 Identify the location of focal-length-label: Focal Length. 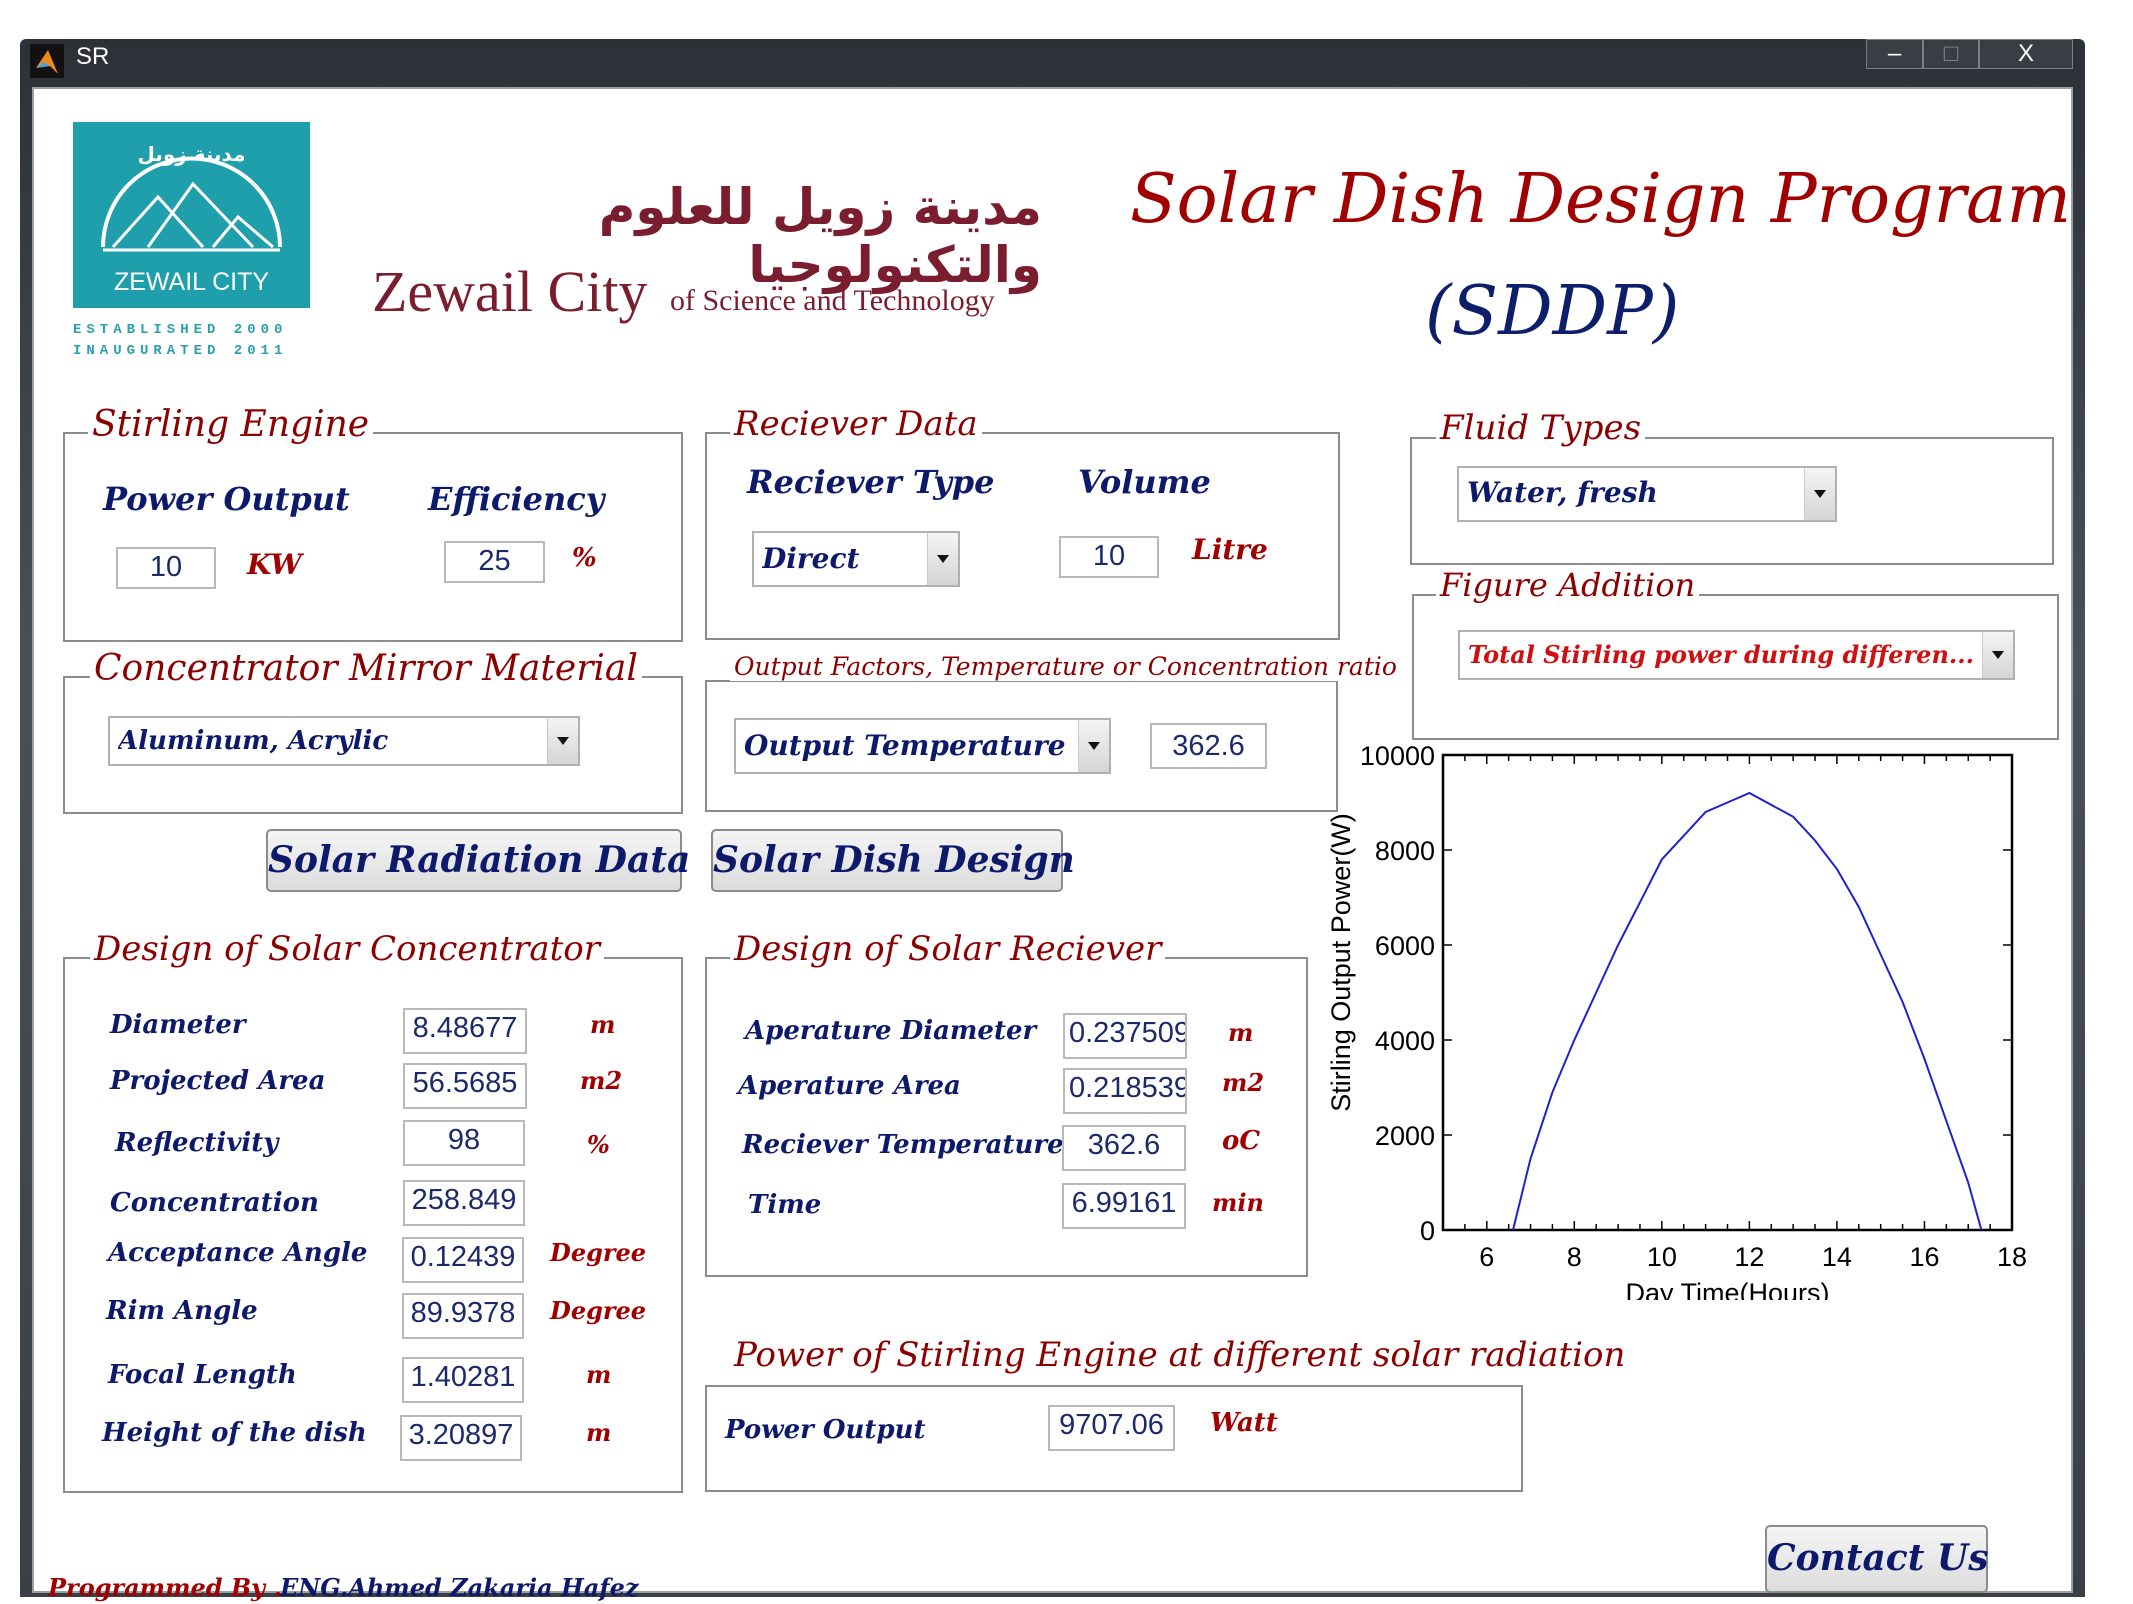
(202, 1375).